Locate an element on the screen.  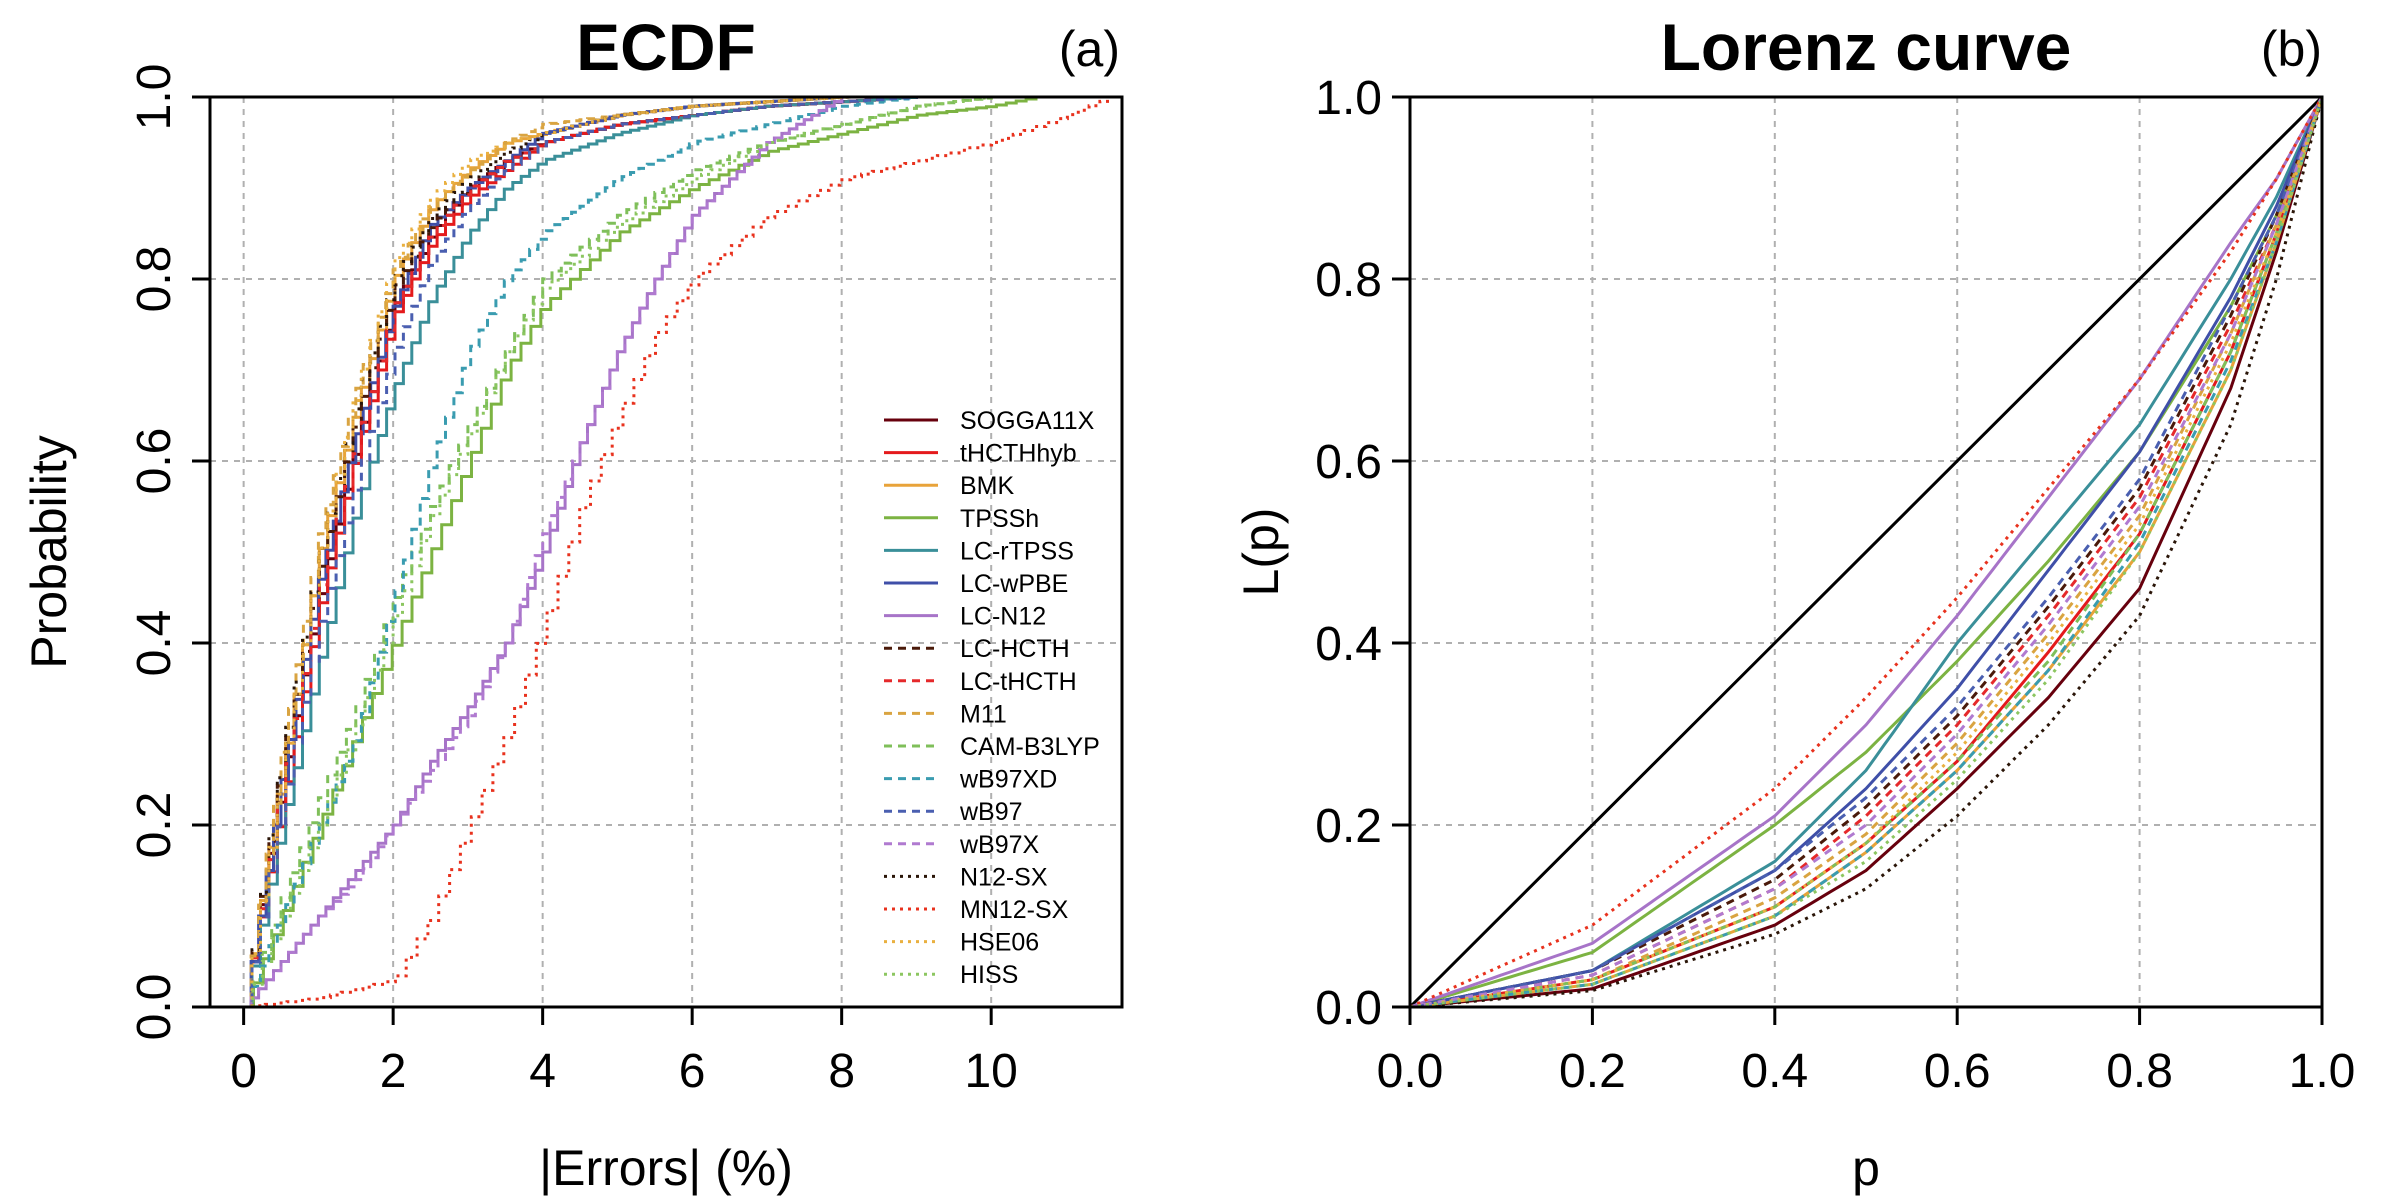
legend-label: SOGGA11X is located at coordinates (1027, 421).